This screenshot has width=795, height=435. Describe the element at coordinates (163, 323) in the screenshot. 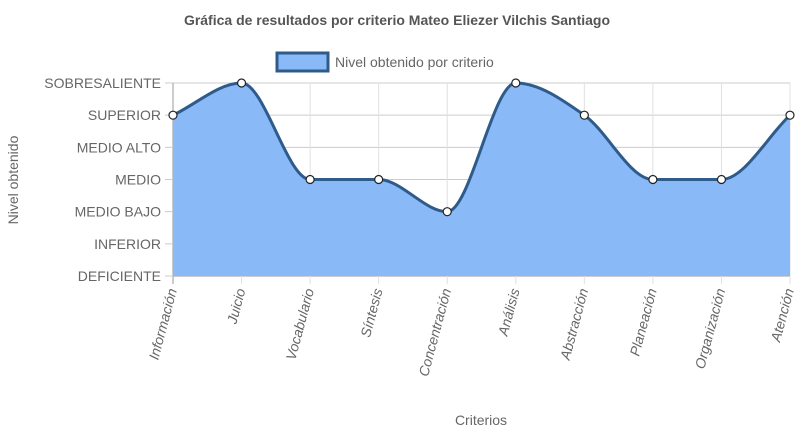

I see `x-tick-label: Información` at that location.